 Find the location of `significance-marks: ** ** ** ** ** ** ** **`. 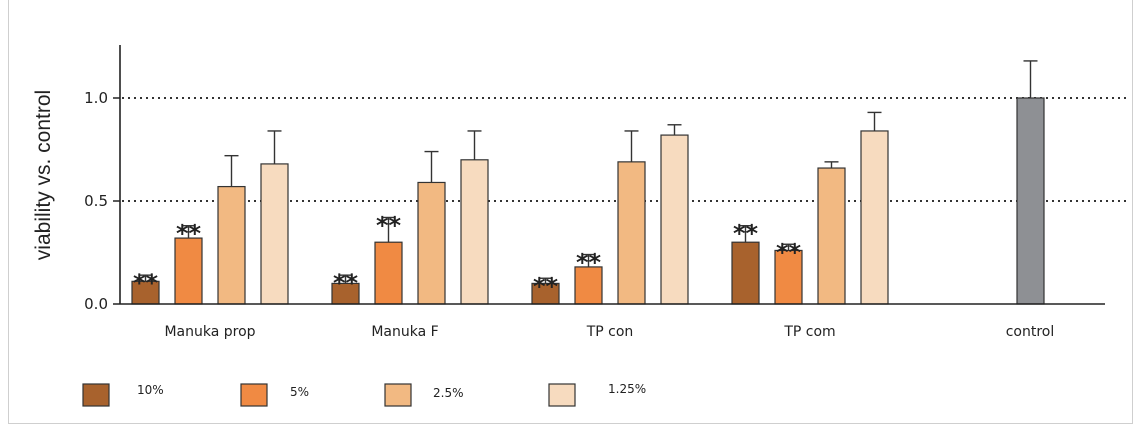

significance-marks: ** ** ** ** ** ** ** ** is located at coordinates (467, 255).